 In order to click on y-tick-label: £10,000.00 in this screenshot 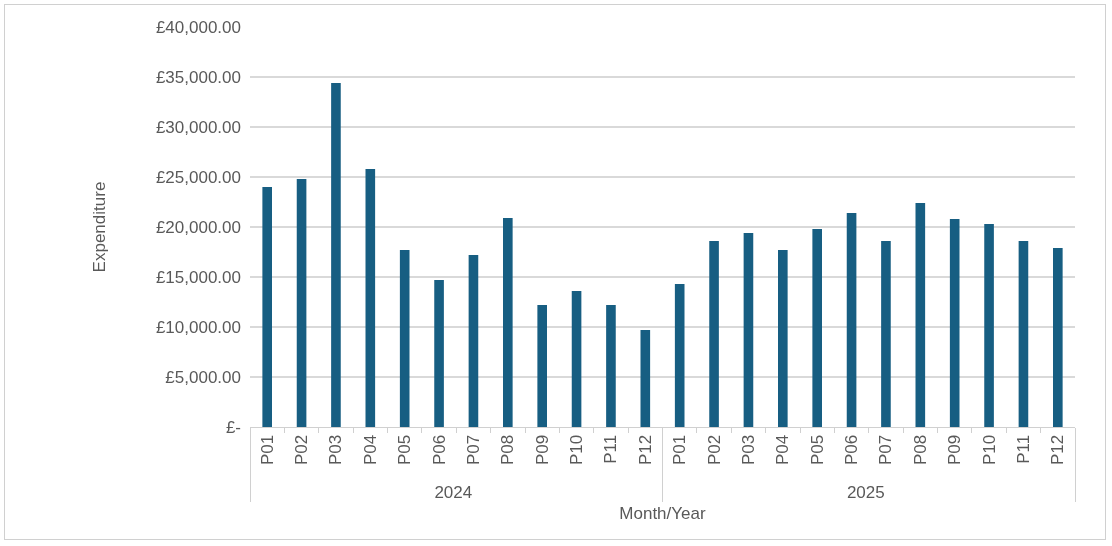, I will do `click(198, 327)`.